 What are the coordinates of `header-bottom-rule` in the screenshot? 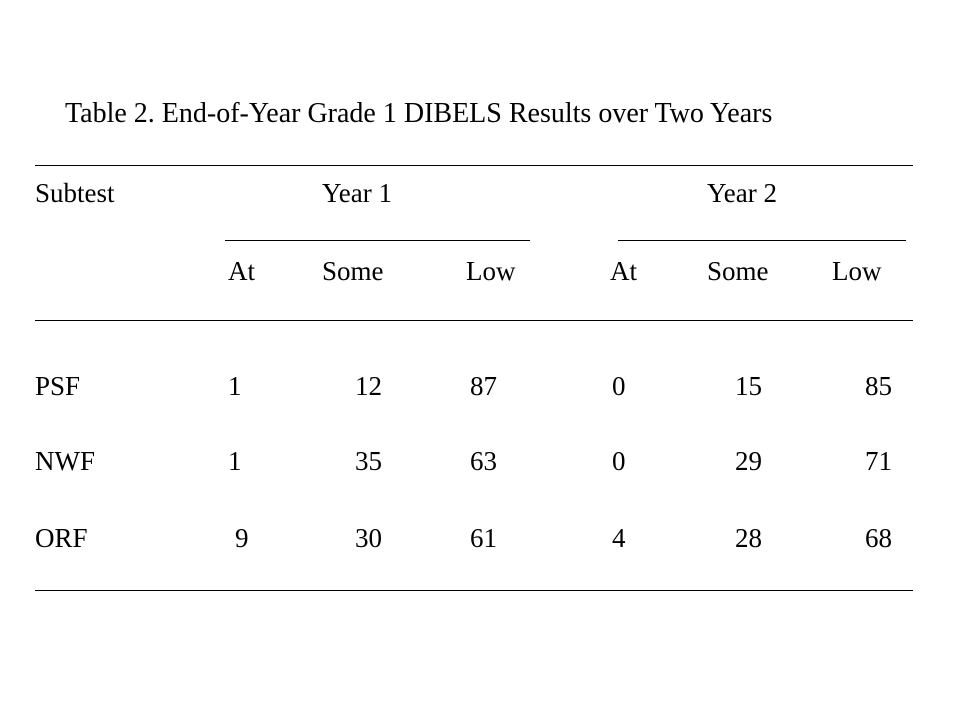 It's located at (474, 320).